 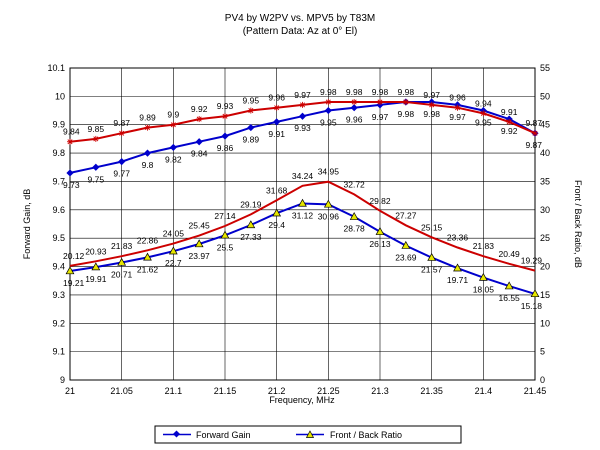 What do you see at coordinates (458, 280) in the screenshot?
I see `data-label: 19.71` at bounding box center [458, 280].